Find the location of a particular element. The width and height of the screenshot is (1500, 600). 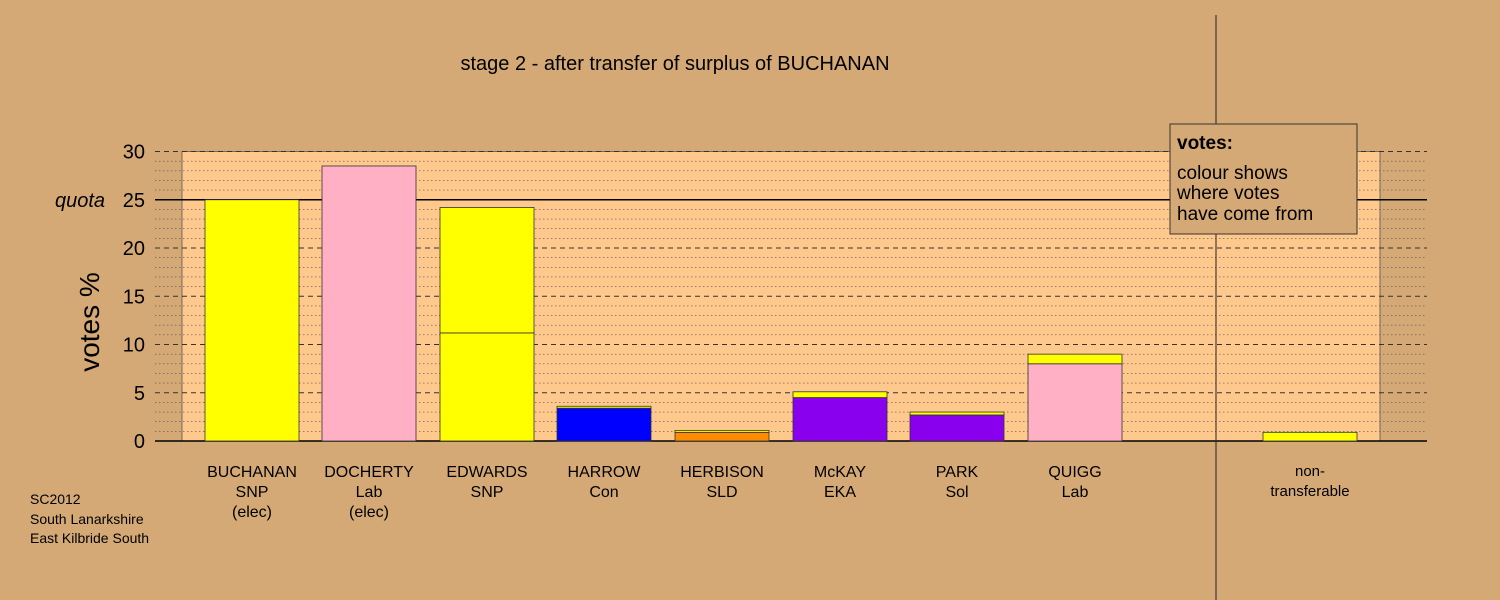

non-transferable-label: non- is located at coordinates (1310, 471).